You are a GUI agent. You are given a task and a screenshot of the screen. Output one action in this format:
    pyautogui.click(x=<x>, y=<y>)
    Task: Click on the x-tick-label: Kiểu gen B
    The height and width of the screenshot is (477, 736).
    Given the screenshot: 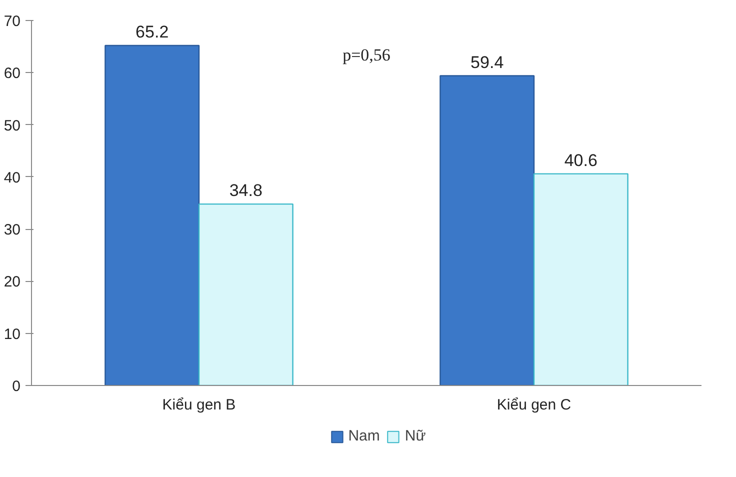 What is the action you would take?
    pyautogui.click(x=199, y=405)
    